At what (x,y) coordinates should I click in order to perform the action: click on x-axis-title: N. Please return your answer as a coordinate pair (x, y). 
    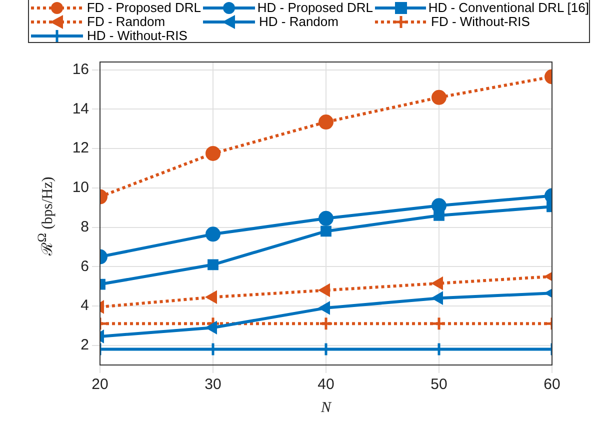
    Looking at the image, I should click on (326, 408).